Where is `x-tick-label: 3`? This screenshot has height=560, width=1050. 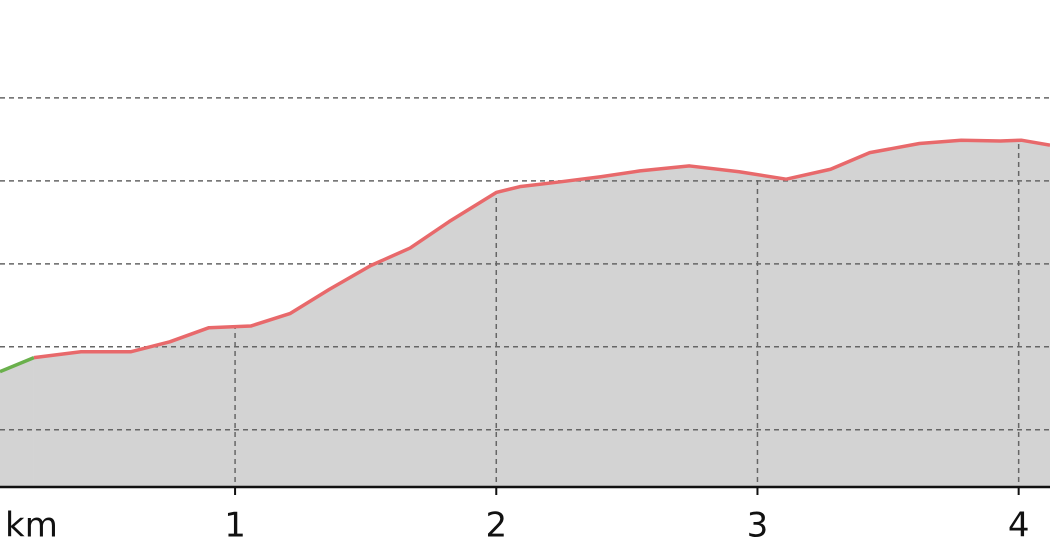
x-tick-label: 3 is located at coordinates (758, 526).